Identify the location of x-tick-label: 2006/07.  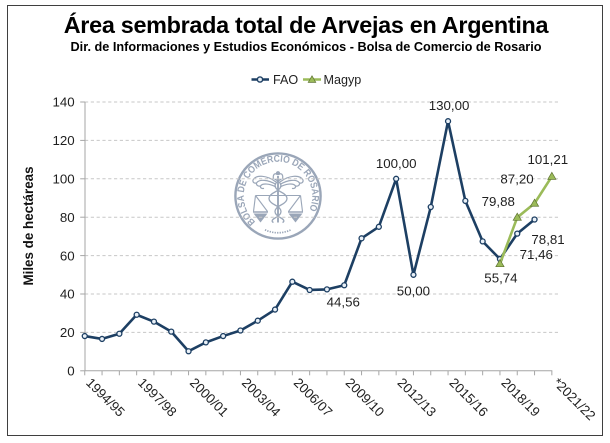
(313, 397).